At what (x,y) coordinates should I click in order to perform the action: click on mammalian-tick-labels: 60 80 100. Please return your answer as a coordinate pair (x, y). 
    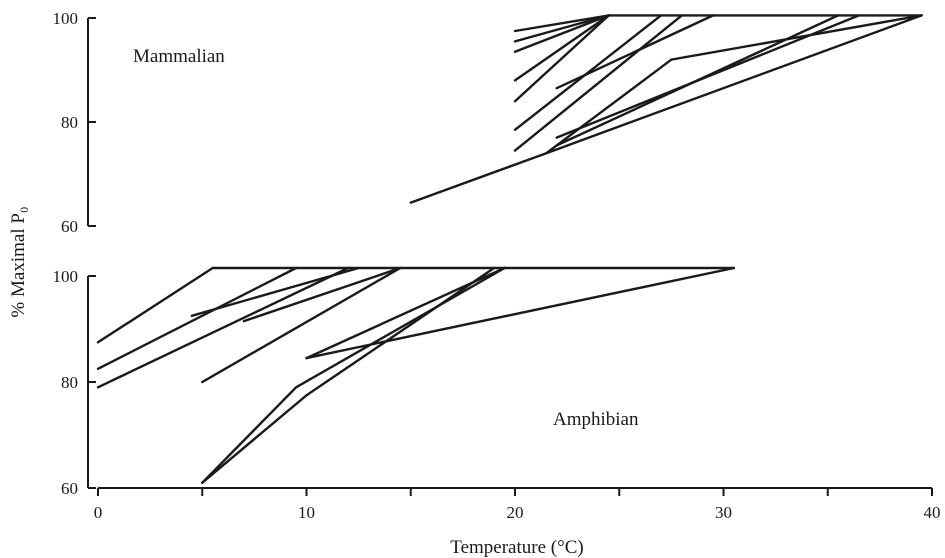
    Looking at the image, I should click on (66, 122).